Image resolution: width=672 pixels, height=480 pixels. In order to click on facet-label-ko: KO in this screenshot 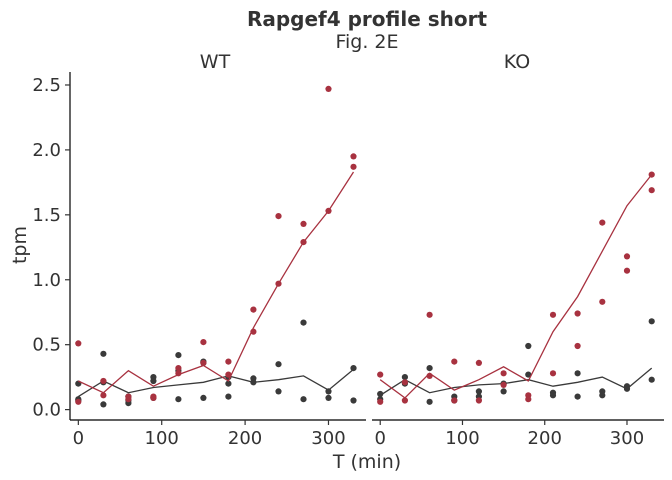, I will do `click(517, 62)`.